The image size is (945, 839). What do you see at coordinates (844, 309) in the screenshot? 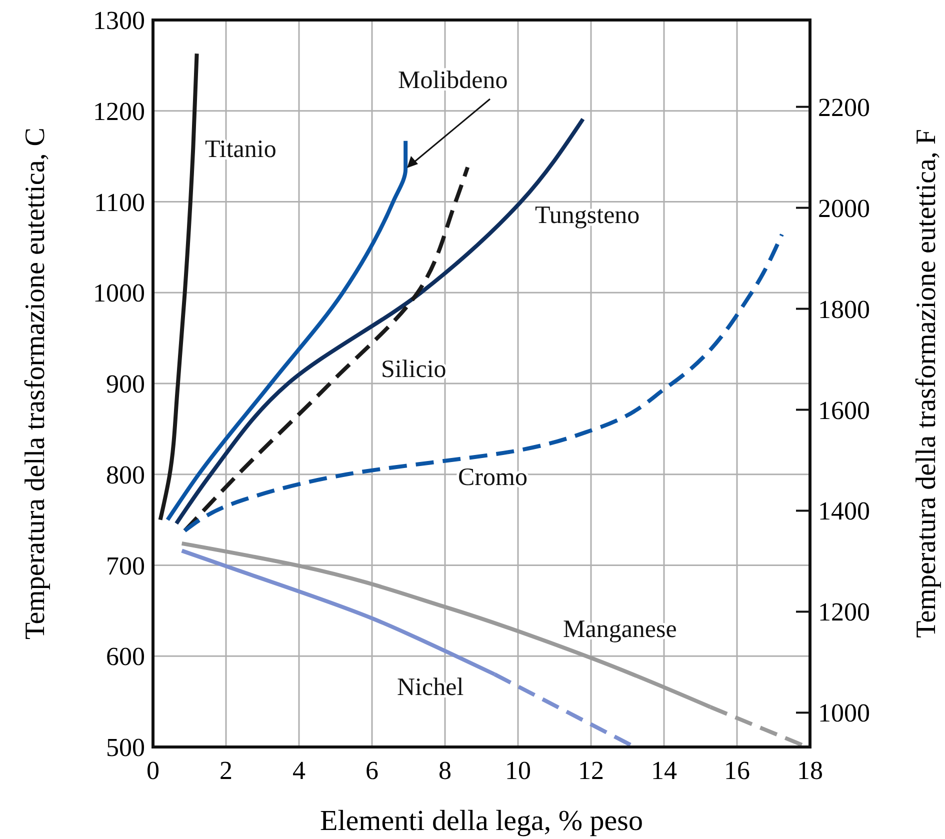
I see `y2-tick-label: 1800` at bounding box center [844, 309].